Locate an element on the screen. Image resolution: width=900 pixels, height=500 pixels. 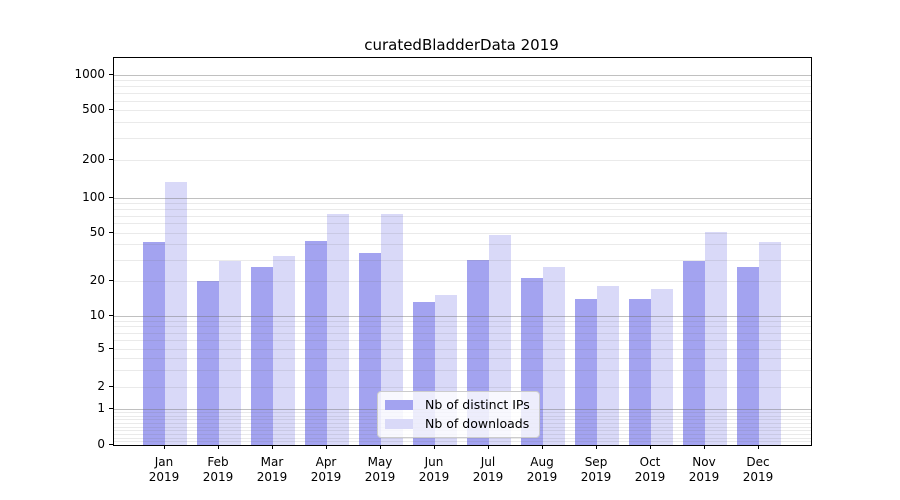
legend-item-distinct-ips: Nb of distinct IPs is located at coordinates (457, 404).